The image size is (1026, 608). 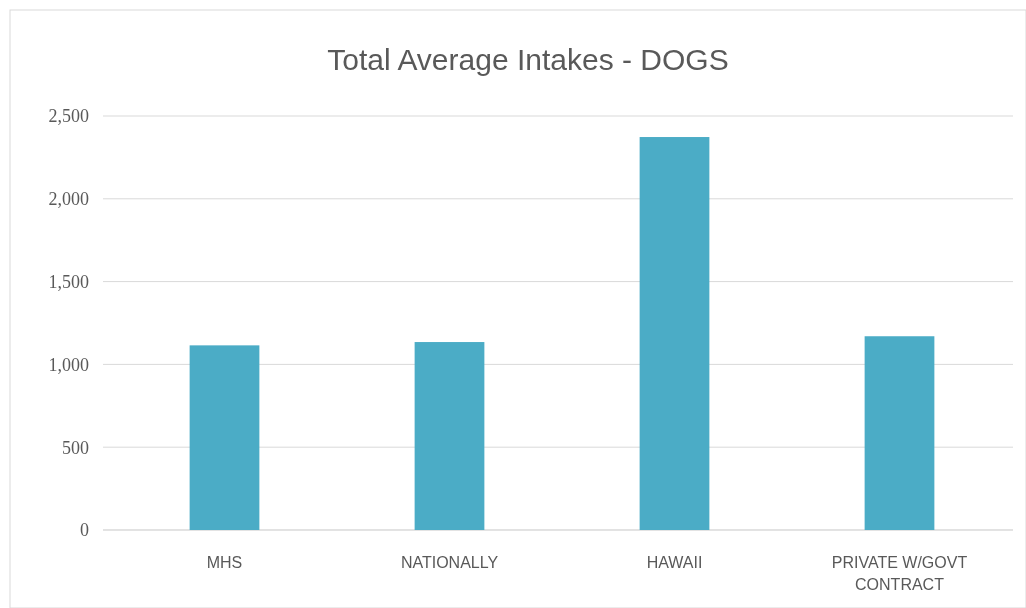 What do you see at coordinates (68, 281) in the screenshot?
I see `y-tick-label: 1,500` at bounding box center [68, 281].